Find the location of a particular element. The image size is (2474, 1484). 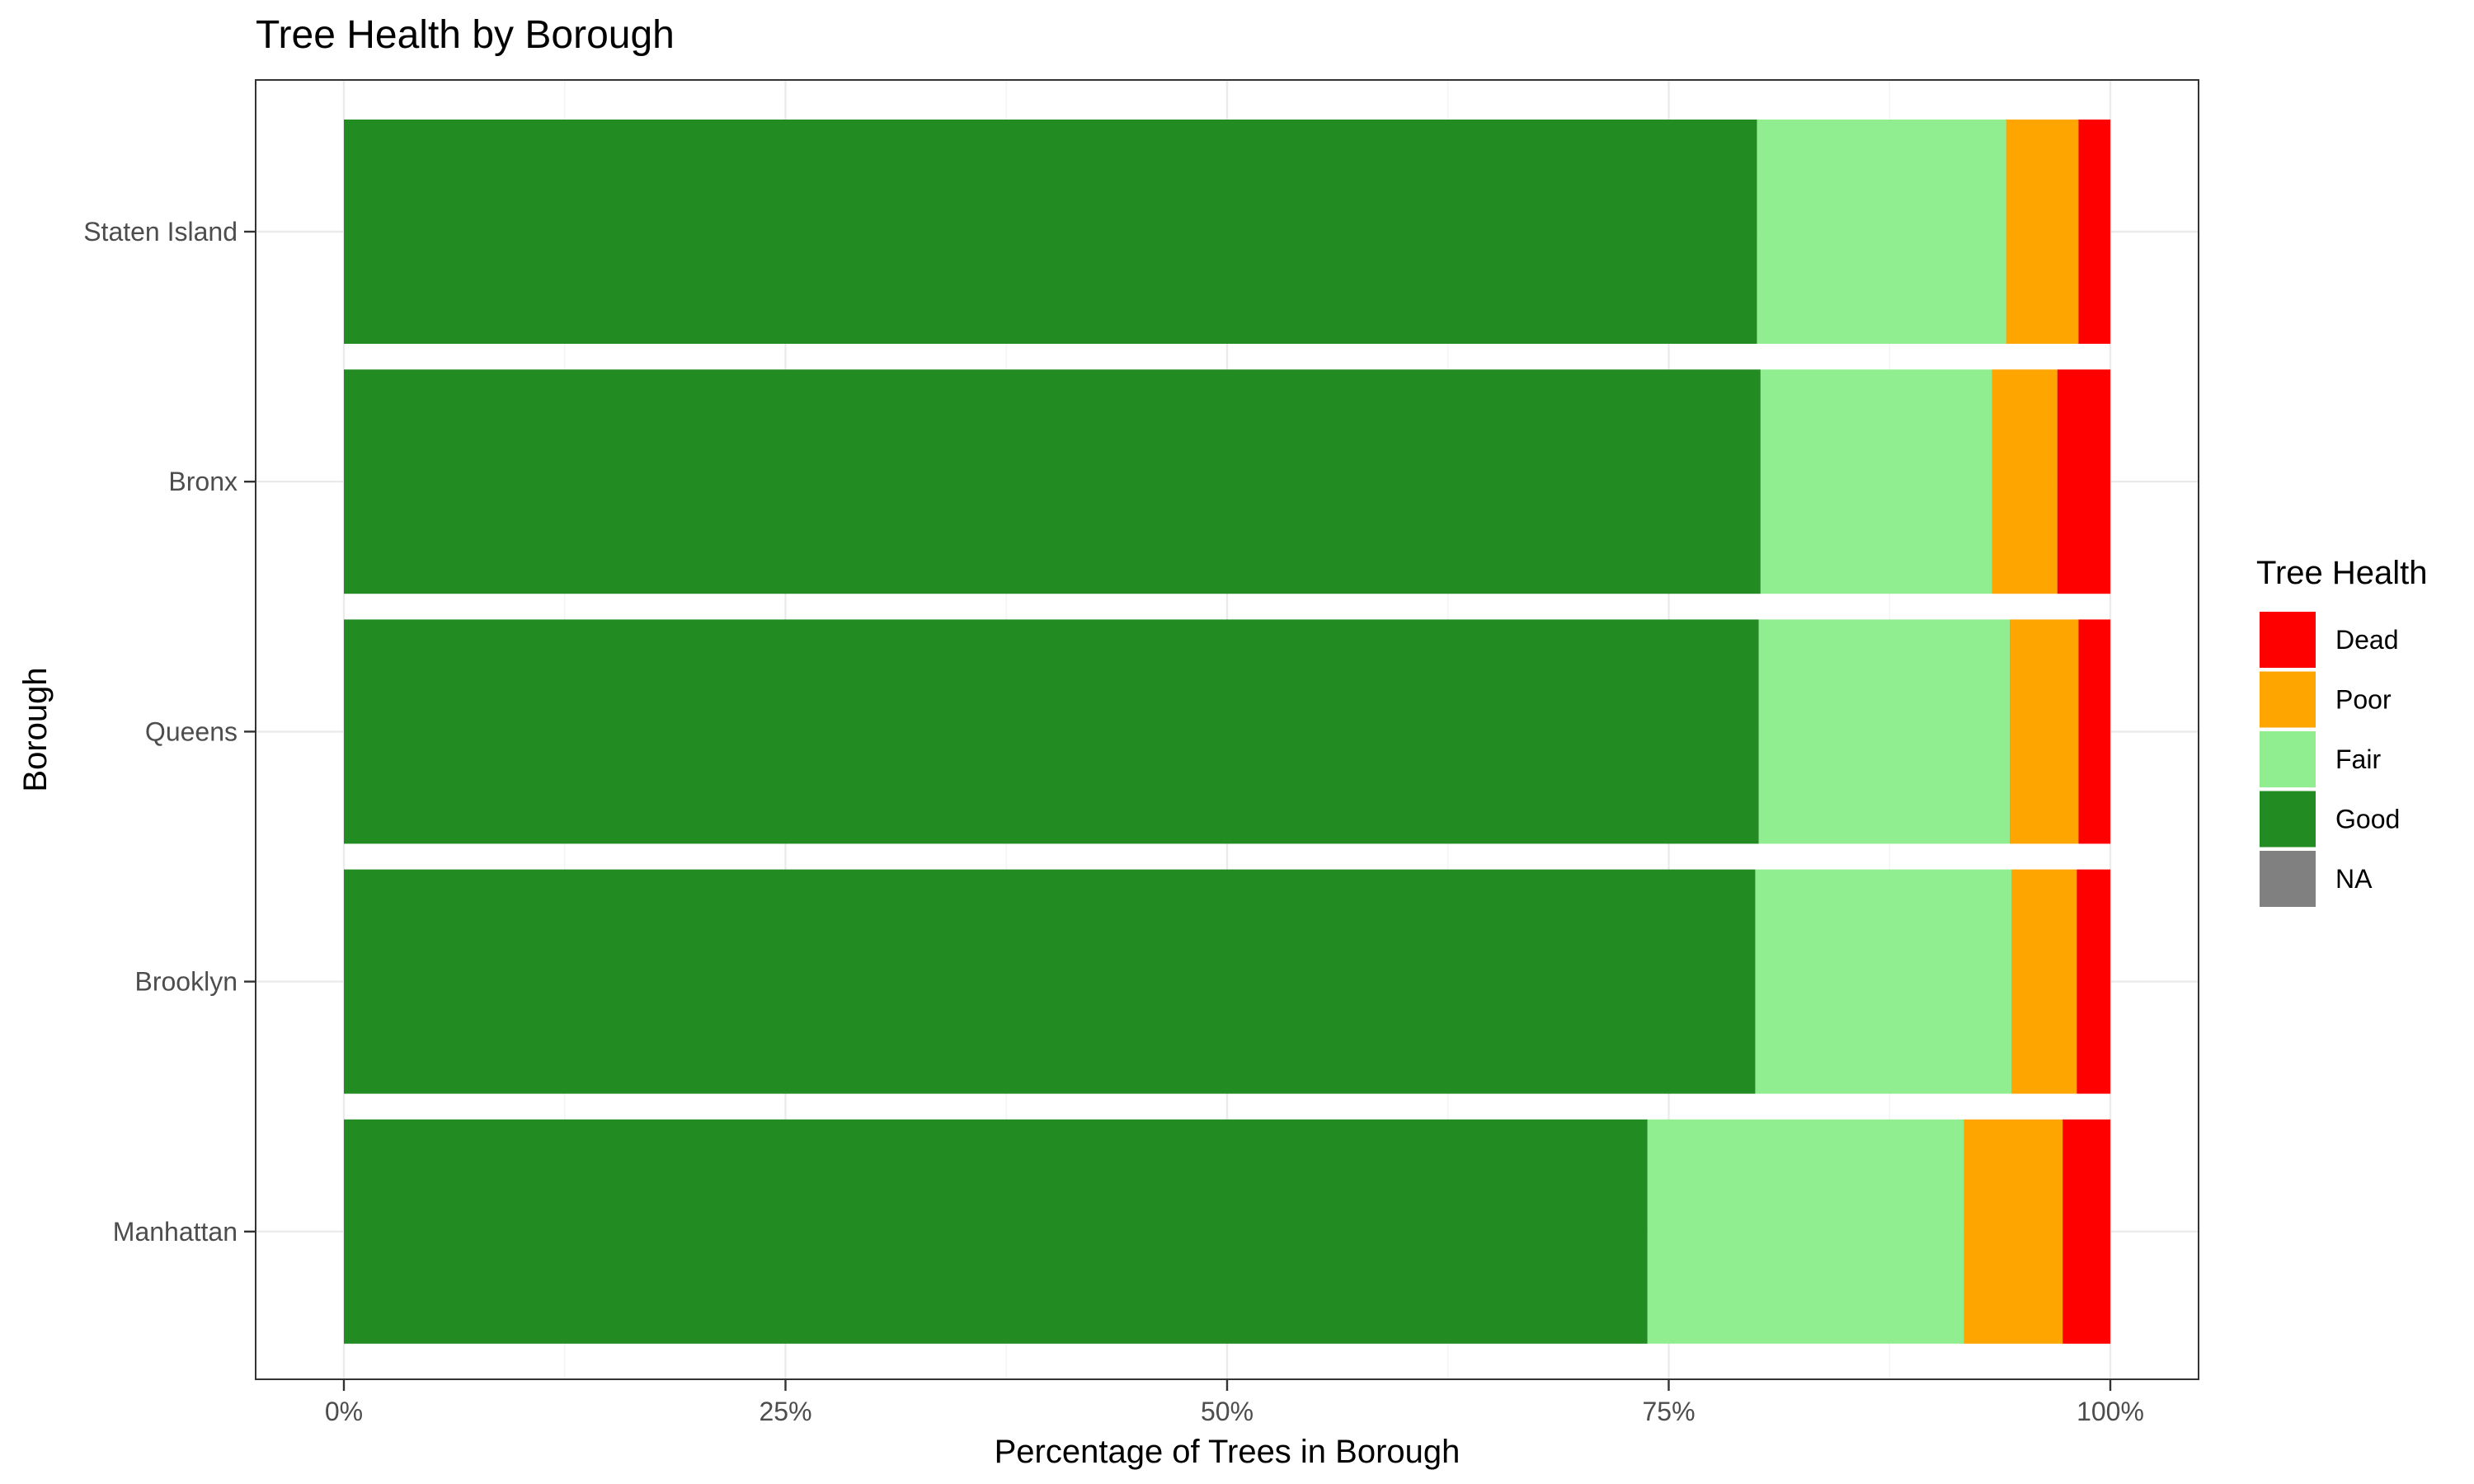

legend-items: Dead Poor Fair Good NA is located at coordinates (2330, 759).